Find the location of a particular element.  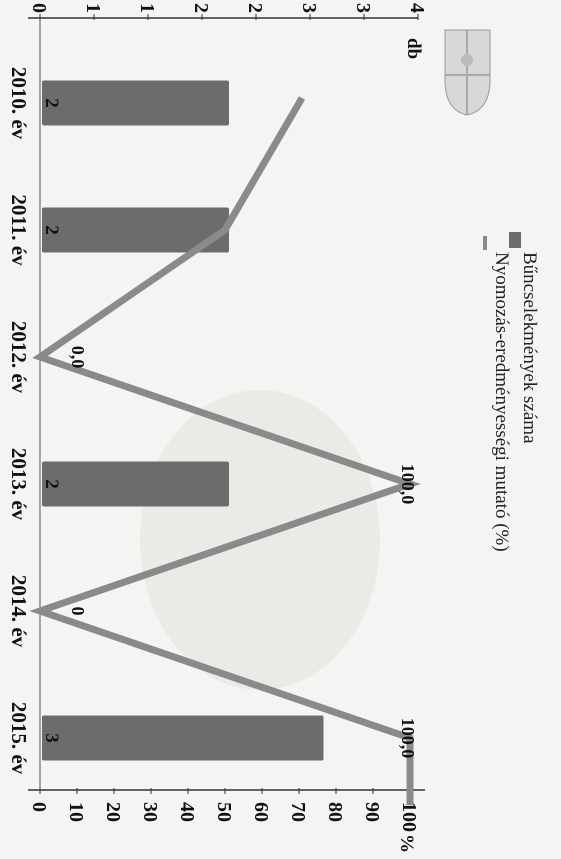

legend-bar-label: Bűncselekmények száma is located at coordinates (529, 348).